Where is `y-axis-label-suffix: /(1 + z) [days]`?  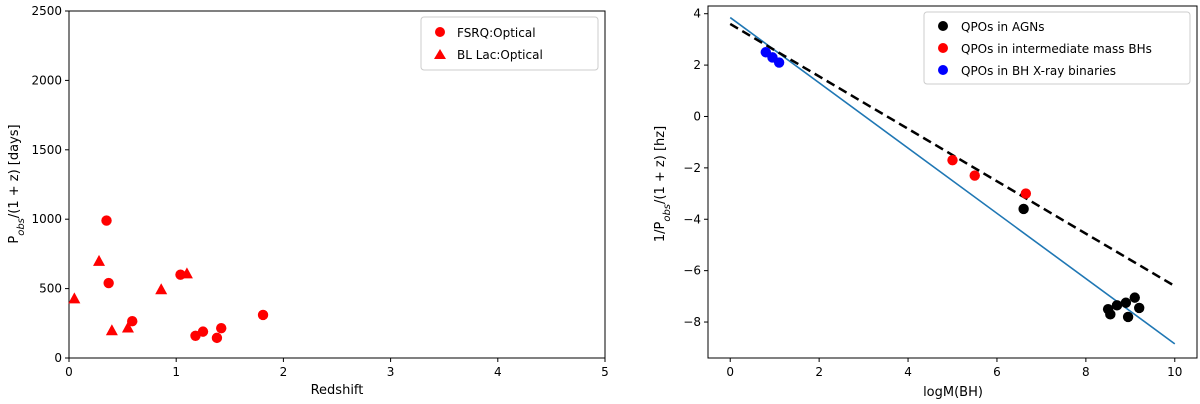
y-axis-label-suffix: /(1 + z) [days] is located at coordinates (14, 171).